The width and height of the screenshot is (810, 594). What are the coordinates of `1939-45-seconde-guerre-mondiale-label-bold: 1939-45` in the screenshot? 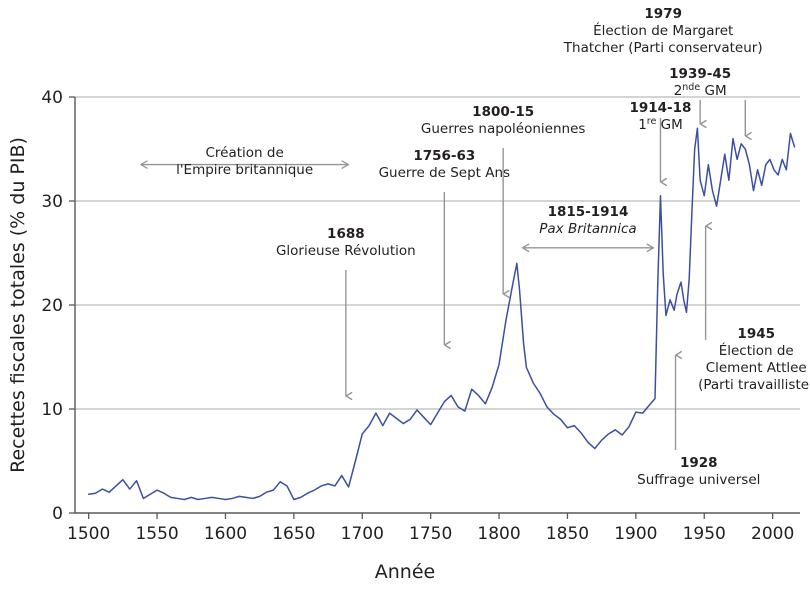 It's located at (700, 74).